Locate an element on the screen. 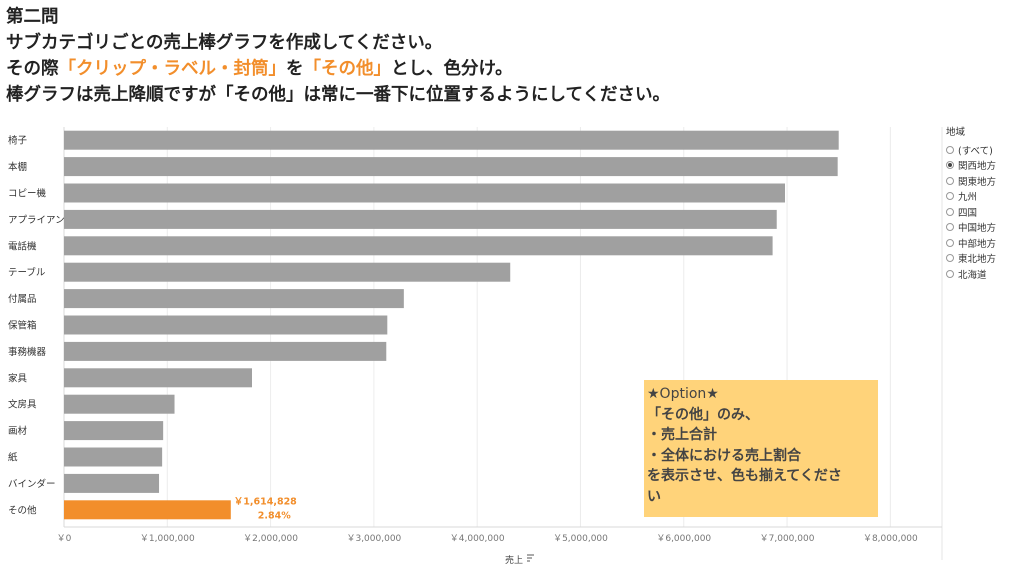 This screenshot has height=566, width=1024. data-label-value: ￥1,614,828 is located at coordinates (265, 501).